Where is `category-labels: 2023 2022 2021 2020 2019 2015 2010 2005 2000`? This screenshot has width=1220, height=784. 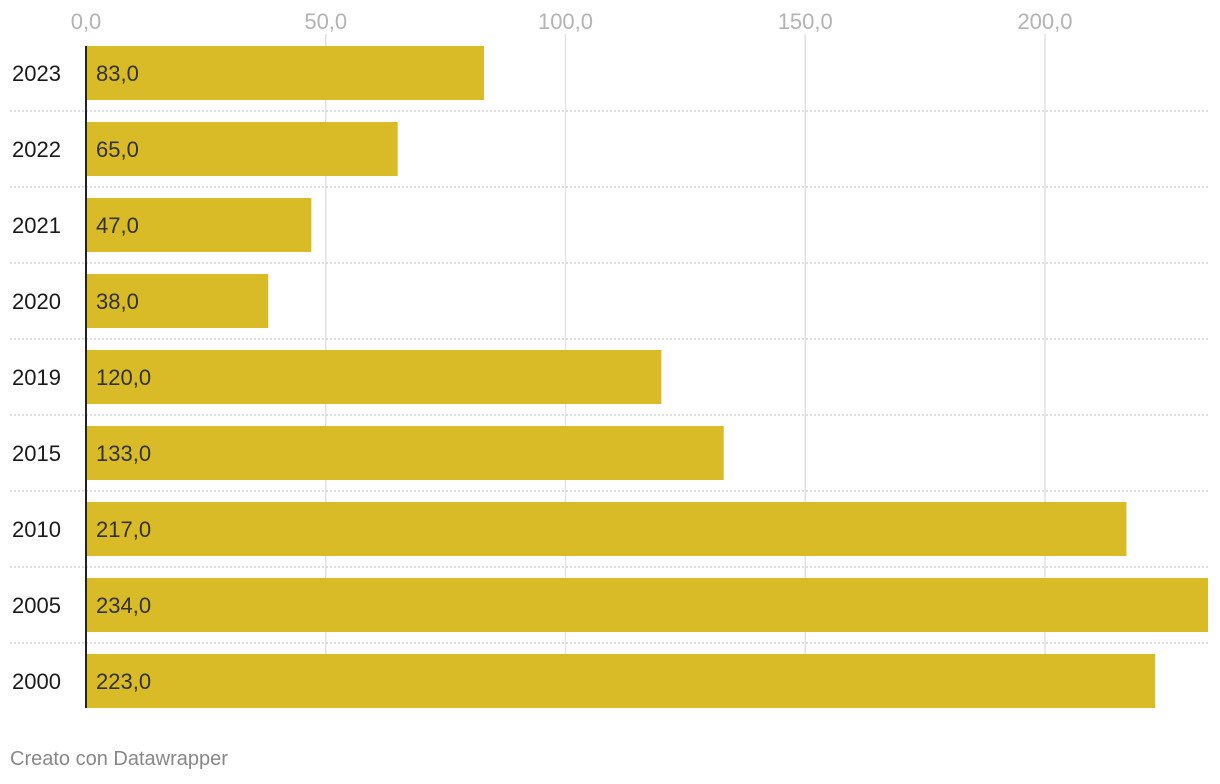
category-labels: 2023 2022 2021 2020 2019 2015 2010 2005 2000 is located at coordinates (36, 377).